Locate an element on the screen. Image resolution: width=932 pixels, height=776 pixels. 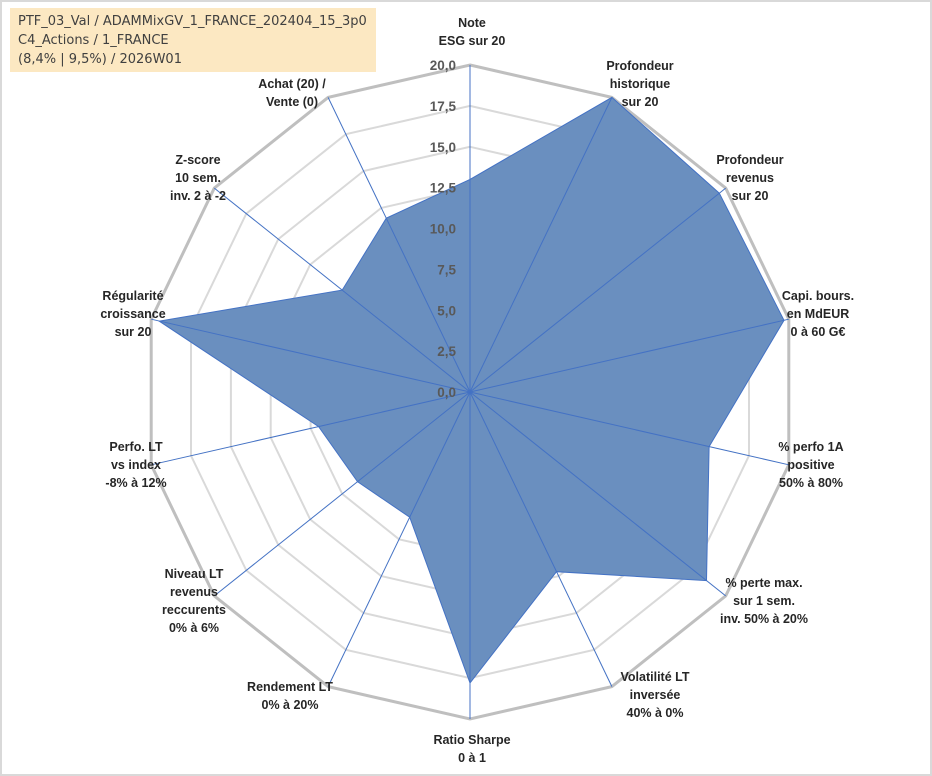
tick-label: 2,5 is located at coordinates (446, 351).